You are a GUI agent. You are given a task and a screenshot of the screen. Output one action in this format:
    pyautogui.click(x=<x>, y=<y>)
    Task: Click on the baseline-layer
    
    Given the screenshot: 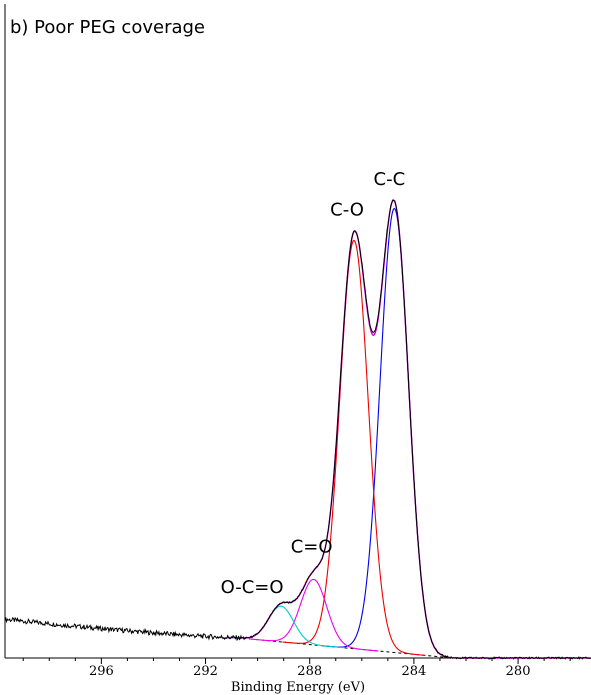 What is the action you would take?
    pyautogui.click(x=360, y=648)
    